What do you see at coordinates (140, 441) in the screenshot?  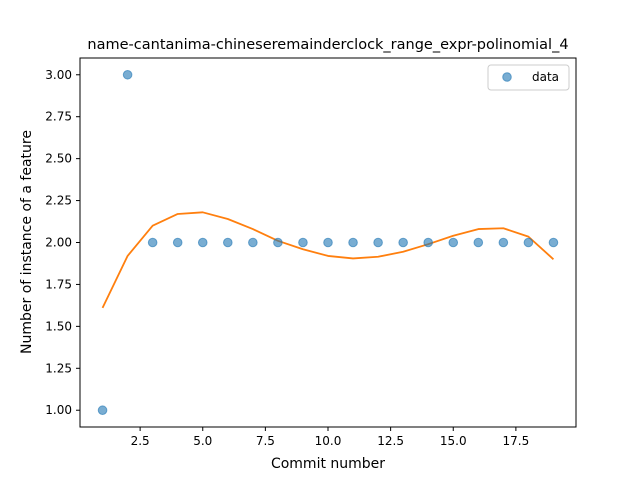 I see `x-tick-label: 2.5` at bounding box center [140, 441].